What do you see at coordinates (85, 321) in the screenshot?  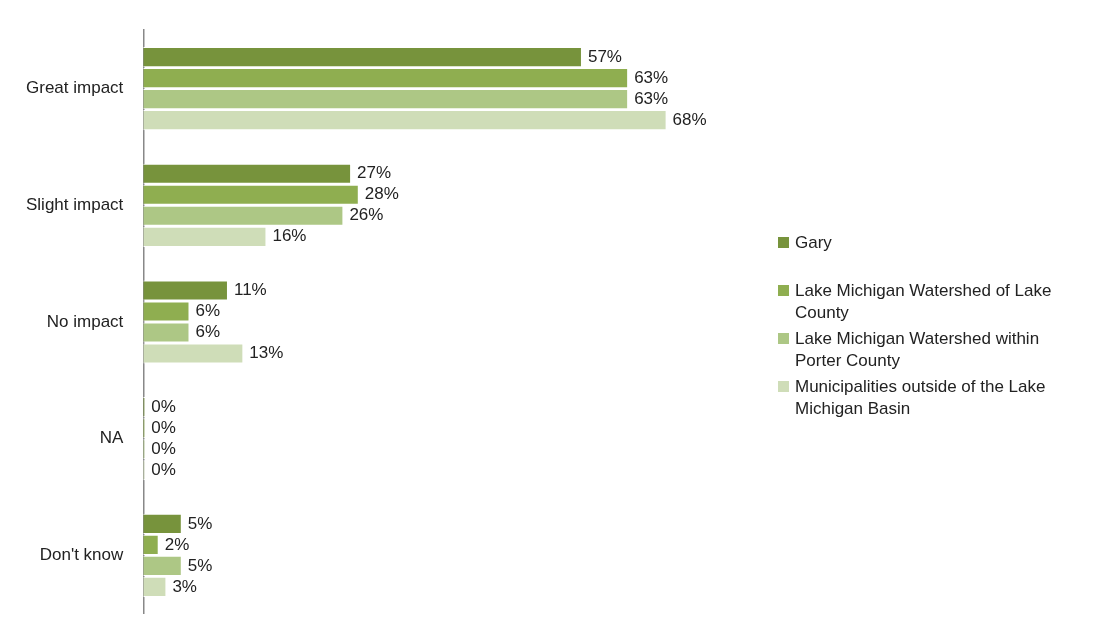 I see `y-tick-label: No impact` at bounding box center [85, 321].